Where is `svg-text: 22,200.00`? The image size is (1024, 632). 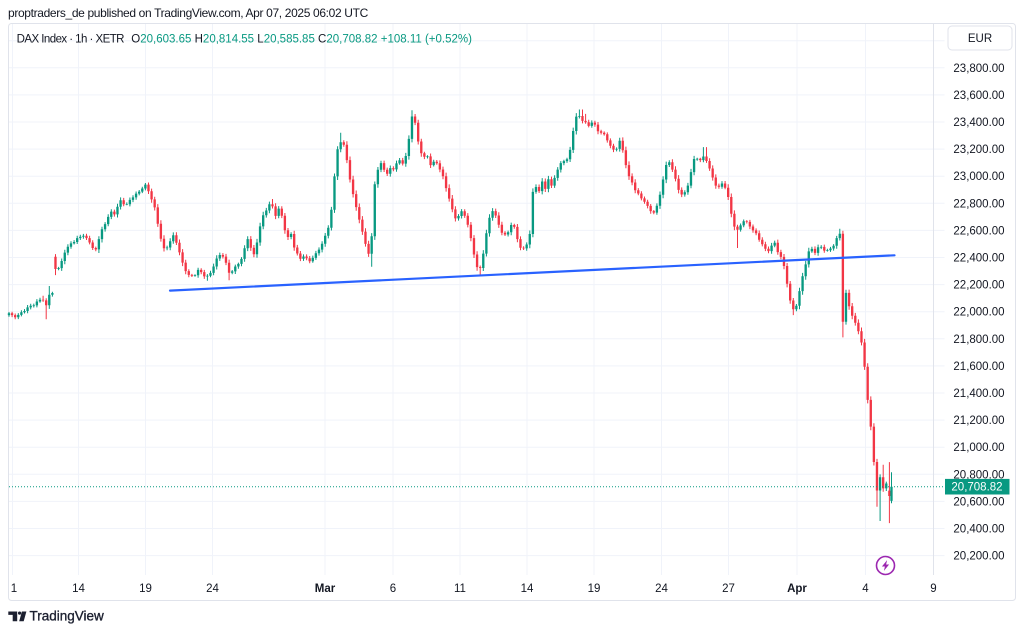
svg-text: 22,200.00 is located at coordinates (978, 286).